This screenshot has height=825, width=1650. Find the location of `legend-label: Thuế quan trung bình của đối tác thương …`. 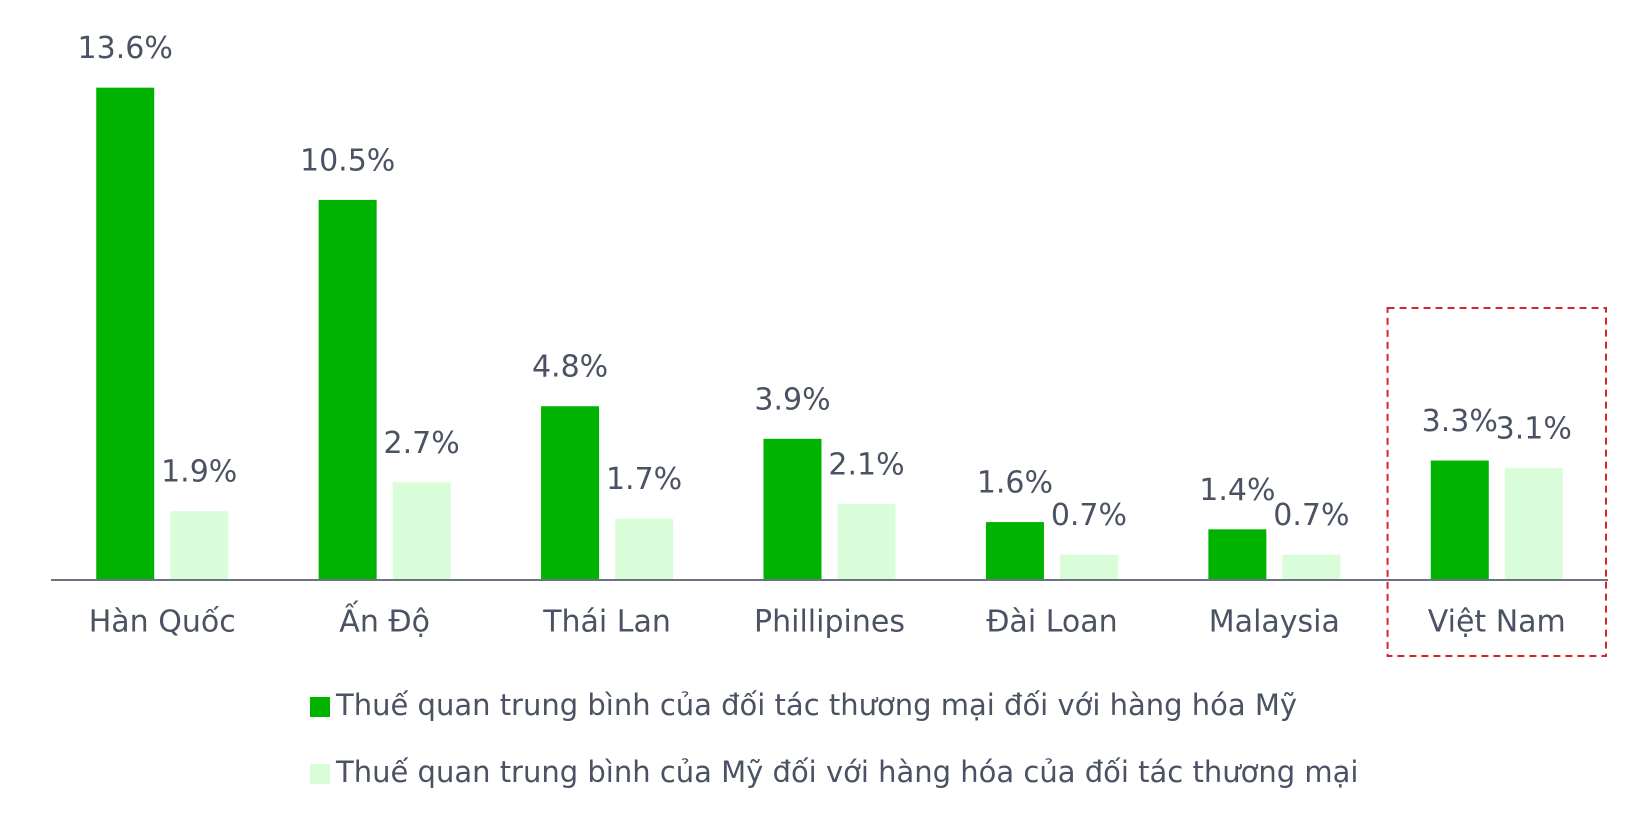

legend-label: Thuế quan trung bình của đối tác thương … is located at coordinates (816, 705).